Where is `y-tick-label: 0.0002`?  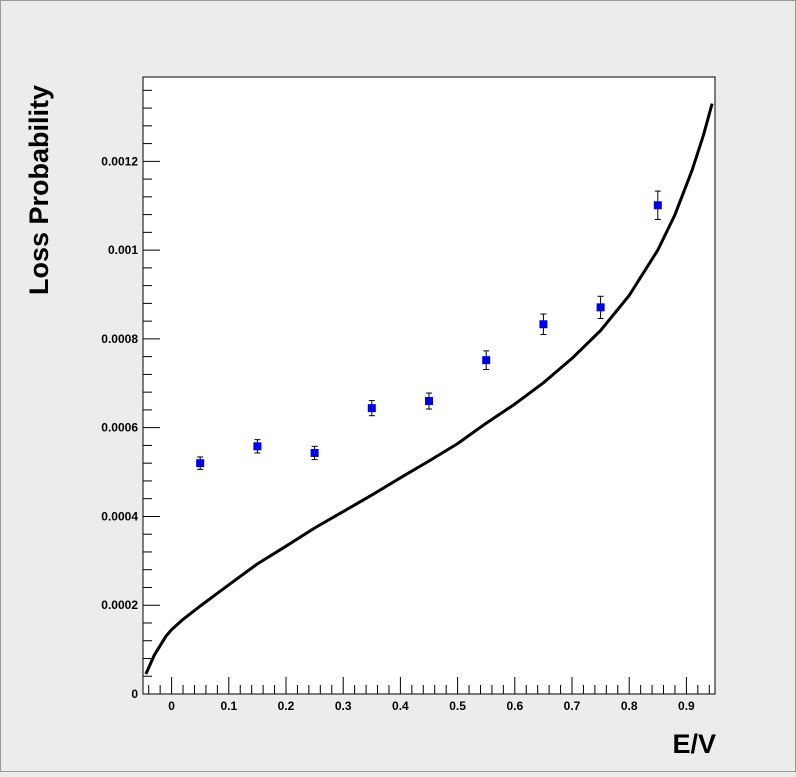 y-tick-label: 0.0002 is located at coordinates (119, 605).